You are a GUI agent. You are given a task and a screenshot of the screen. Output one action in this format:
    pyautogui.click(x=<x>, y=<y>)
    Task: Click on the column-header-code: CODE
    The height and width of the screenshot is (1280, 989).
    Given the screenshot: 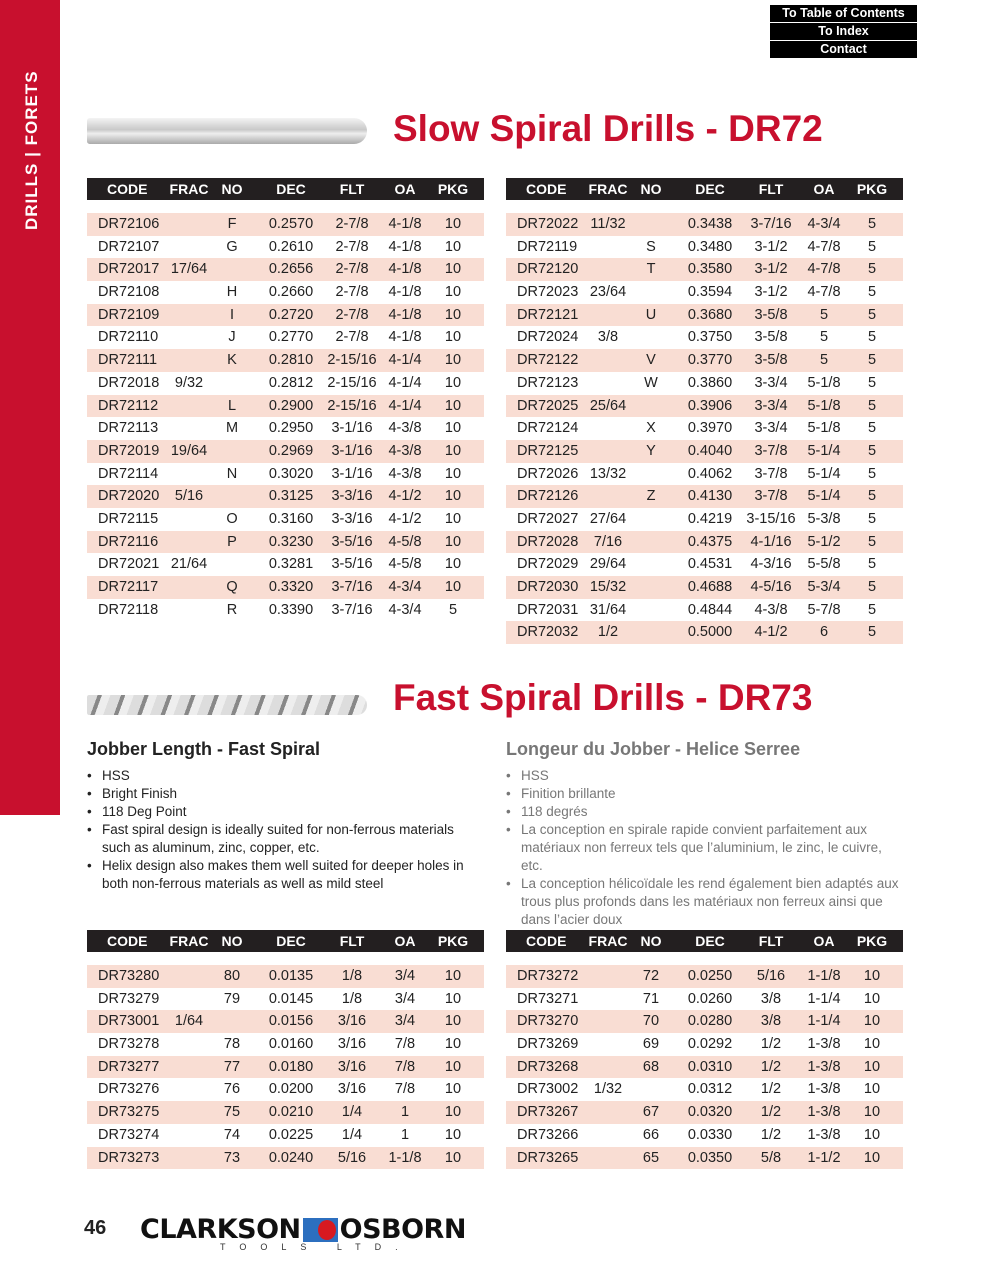 What is the action you would take?
    pyautogui.click(x=546, y=941)
    